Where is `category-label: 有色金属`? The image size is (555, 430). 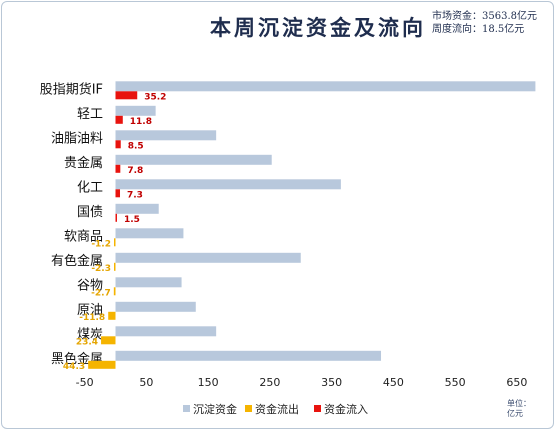 category-label: 有色金属 is located at coordinates (77, 261).